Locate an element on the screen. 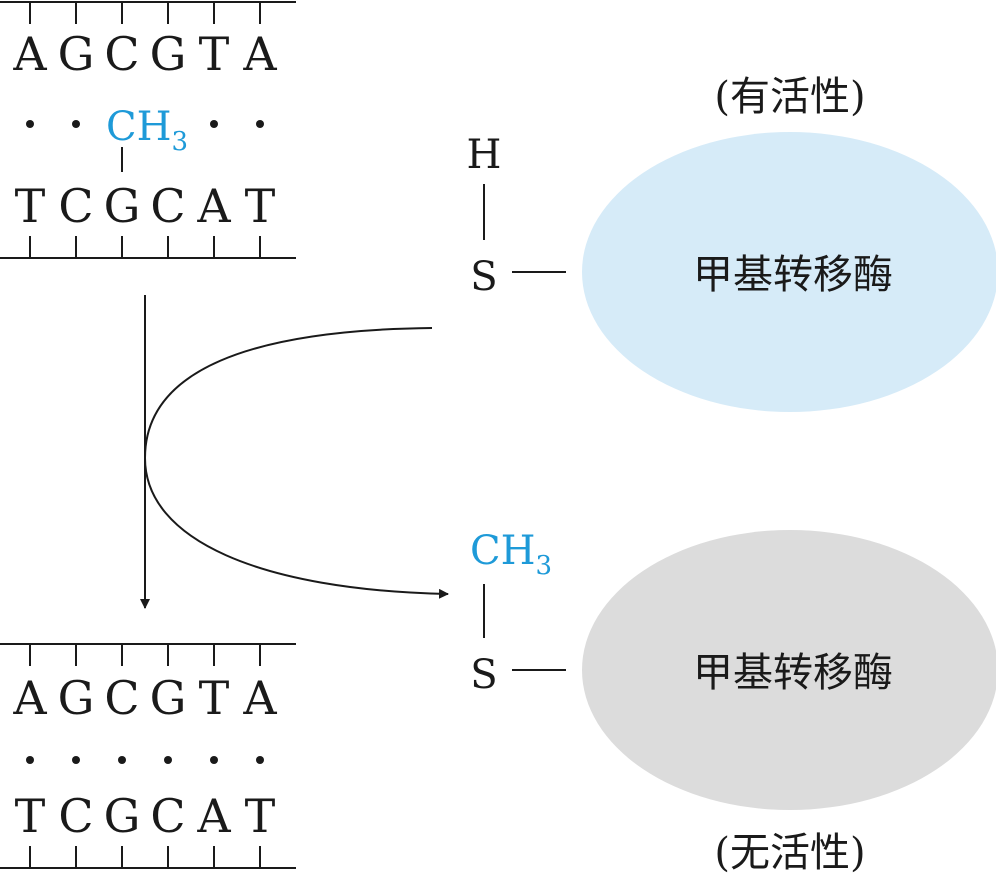  methyl-group-label: CH3 is located at coordinates (147, 130).